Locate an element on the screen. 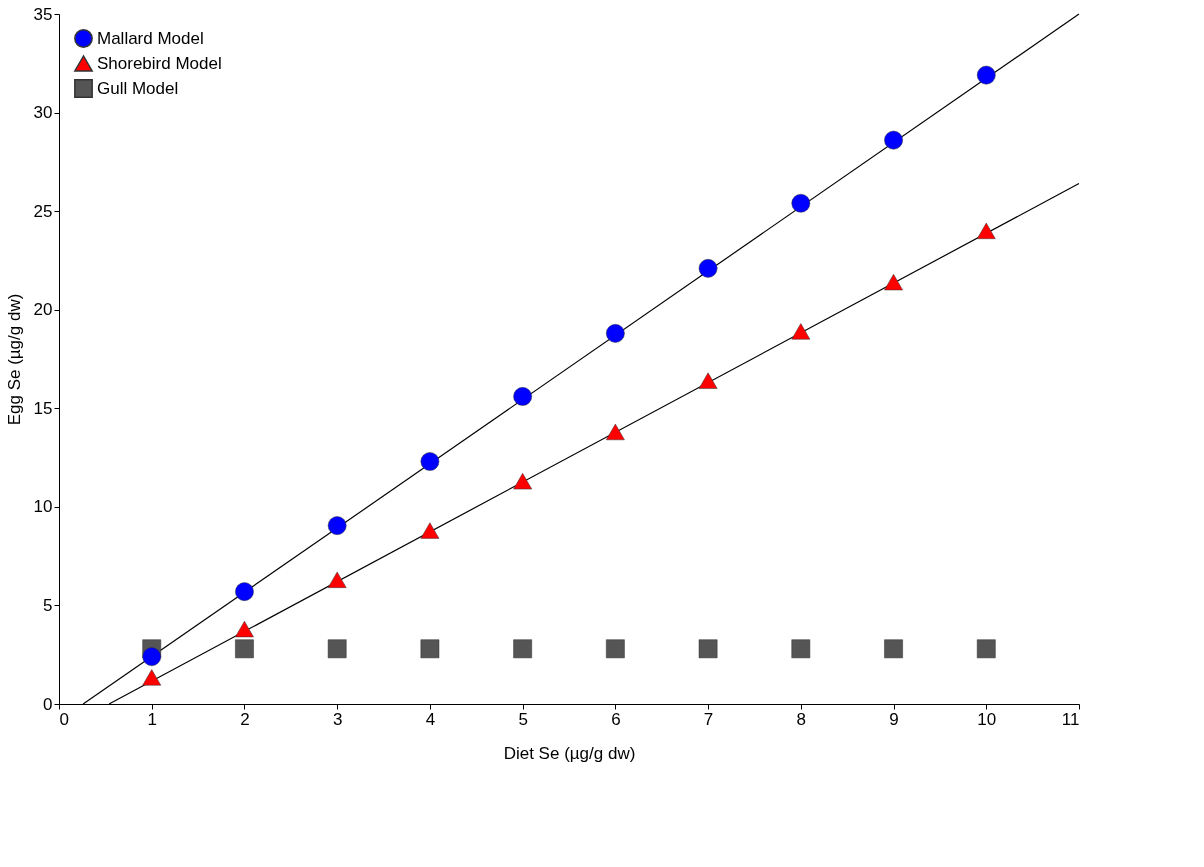 This screenshot has height=867, width=1204. x-tick-label: 2 is located at coordinates (245, 719).